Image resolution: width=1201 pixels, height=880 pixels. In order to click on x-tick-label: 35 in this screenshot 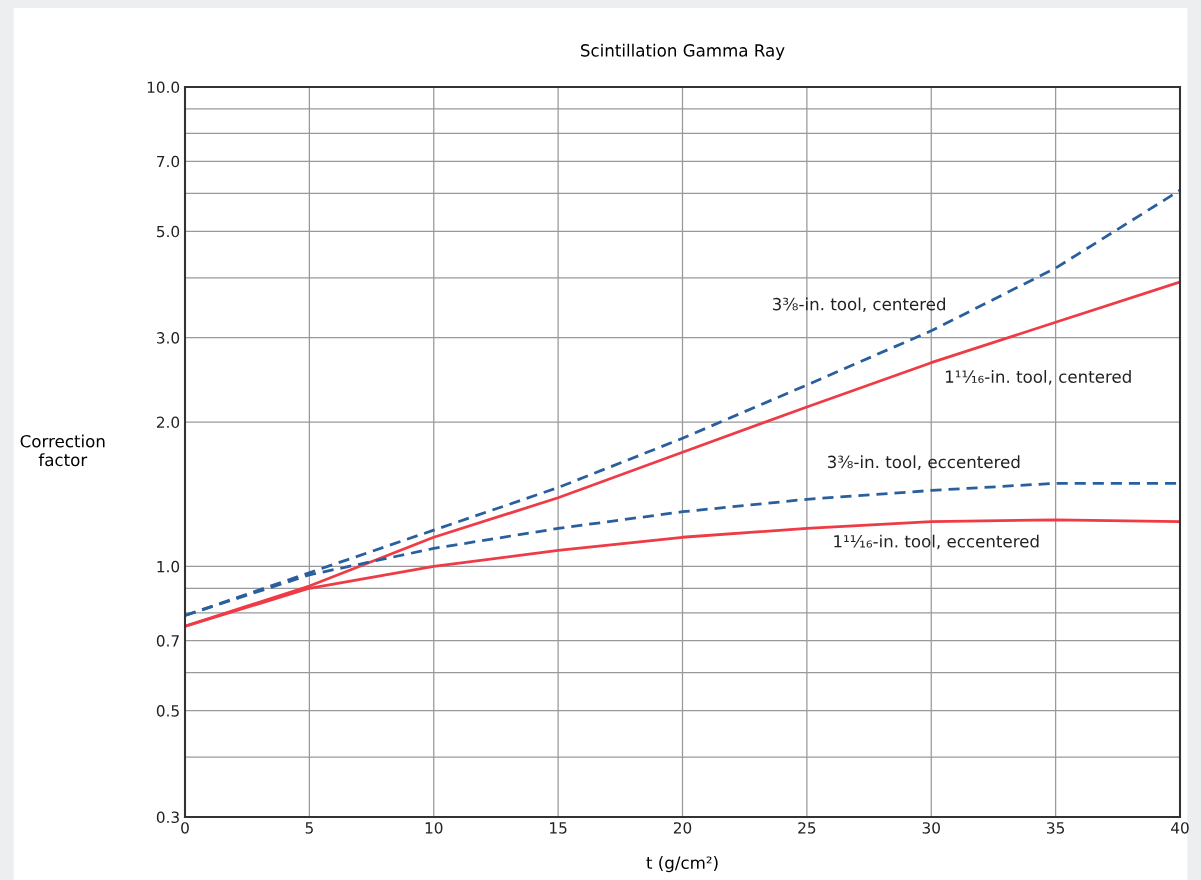, I will do `click(1056, 828)`.